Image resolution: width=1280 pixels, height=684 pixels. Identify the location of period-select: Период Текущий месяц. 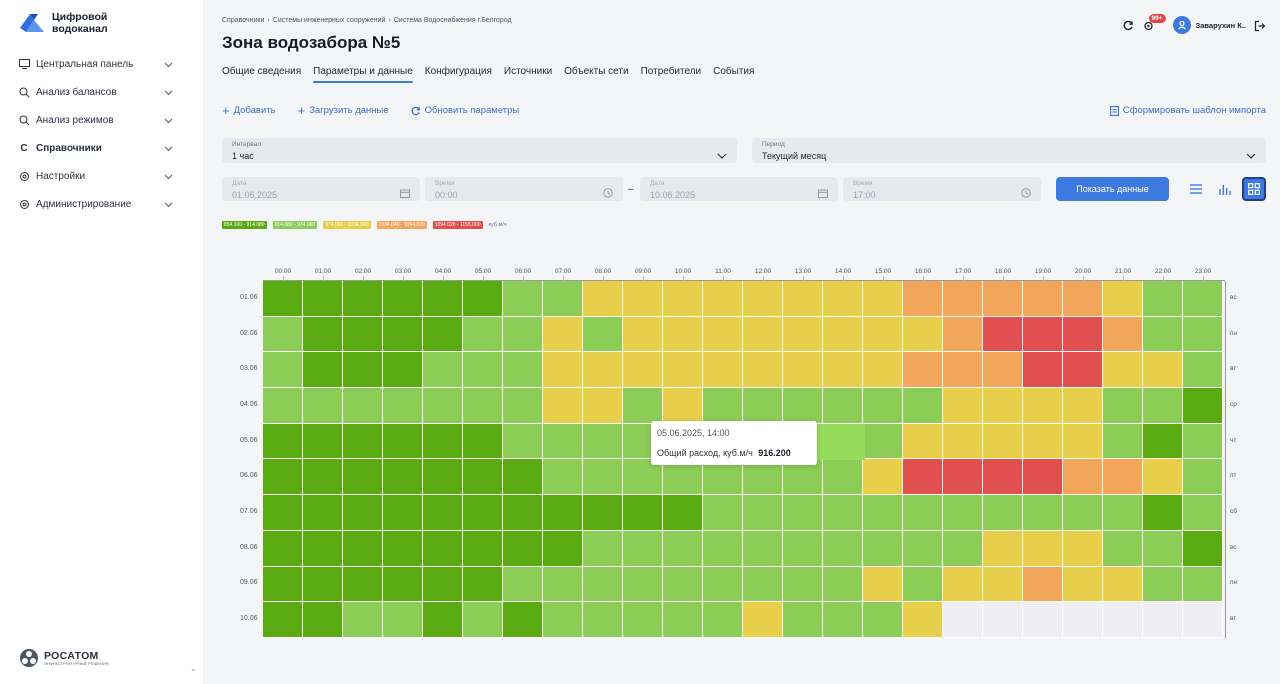
(1009, 150).